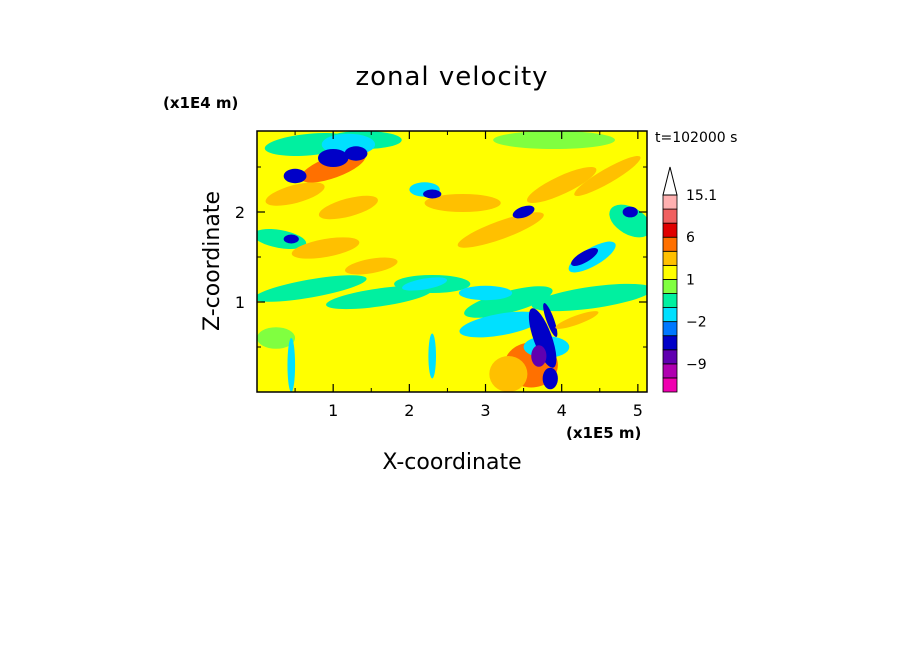 The image size is (904, 654). What do you see at coordinates (200, 103) in the screenshot?
I see `y-unit-label: (x1E4 m)` at bounding box center [200, 103].